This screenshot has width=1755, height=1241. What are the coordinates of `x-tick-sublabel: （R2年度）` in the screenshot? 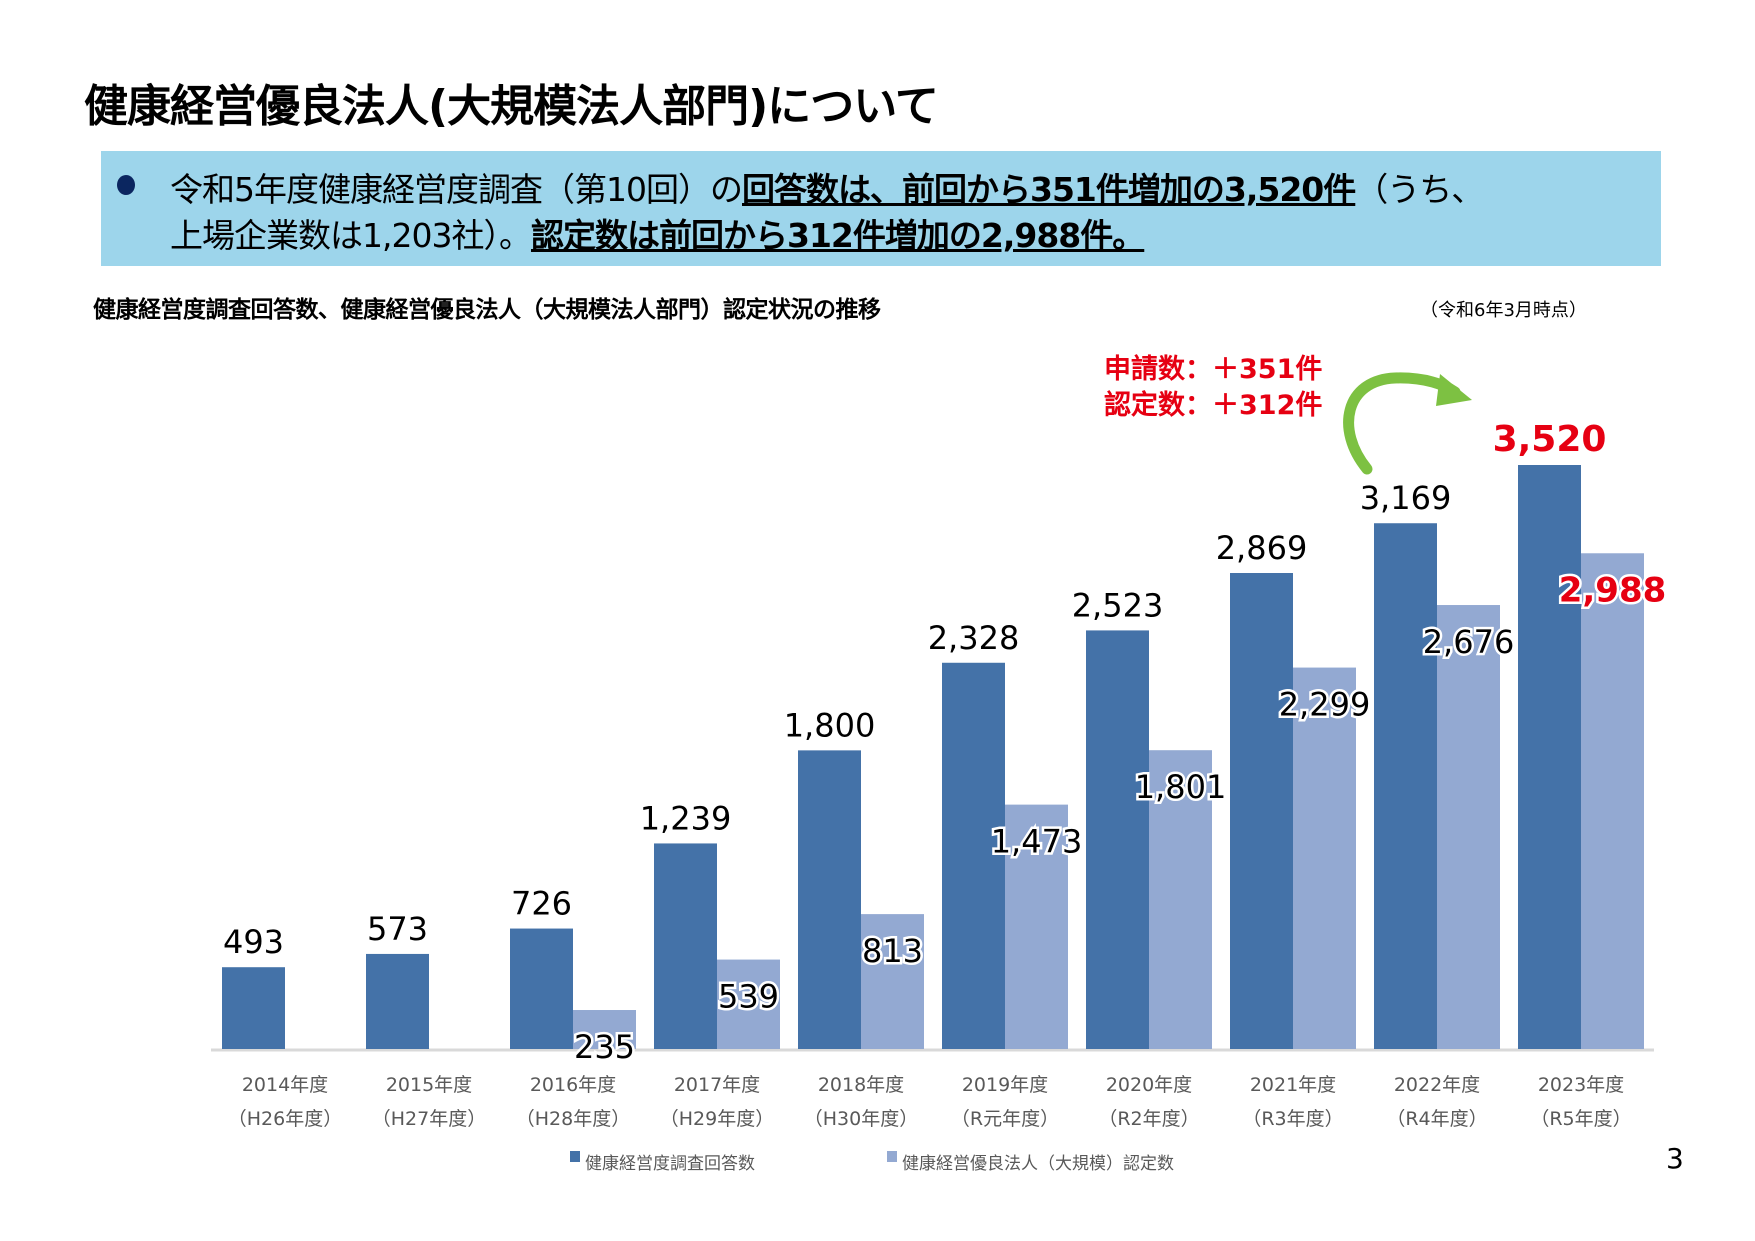 It's located at (1148, 1119).